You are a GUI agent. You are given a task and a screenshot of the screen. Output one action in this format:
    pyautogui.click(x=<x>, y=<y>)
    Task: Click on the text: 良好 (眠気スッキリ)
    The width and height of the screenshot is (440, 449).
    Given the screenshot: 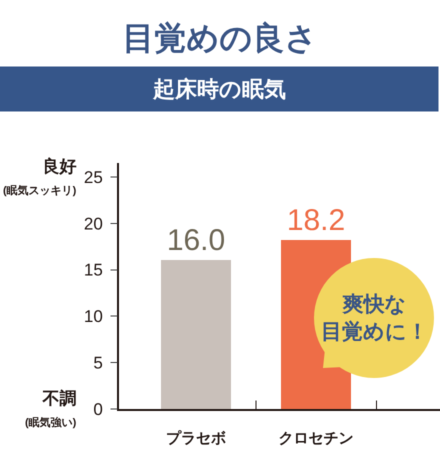 What is the action you would take?
    pyautogui.click(x=40, y=177)
    